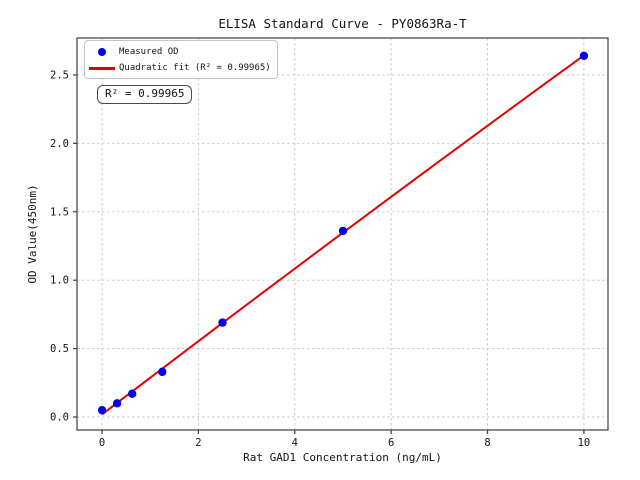 The image size is (640, 480). What do you see at coordinates (342, 23) in the screenshot?
I see `chart-title: ELISA Standard Curve - PY0863Ra-T` at bounding box center [342, 23].